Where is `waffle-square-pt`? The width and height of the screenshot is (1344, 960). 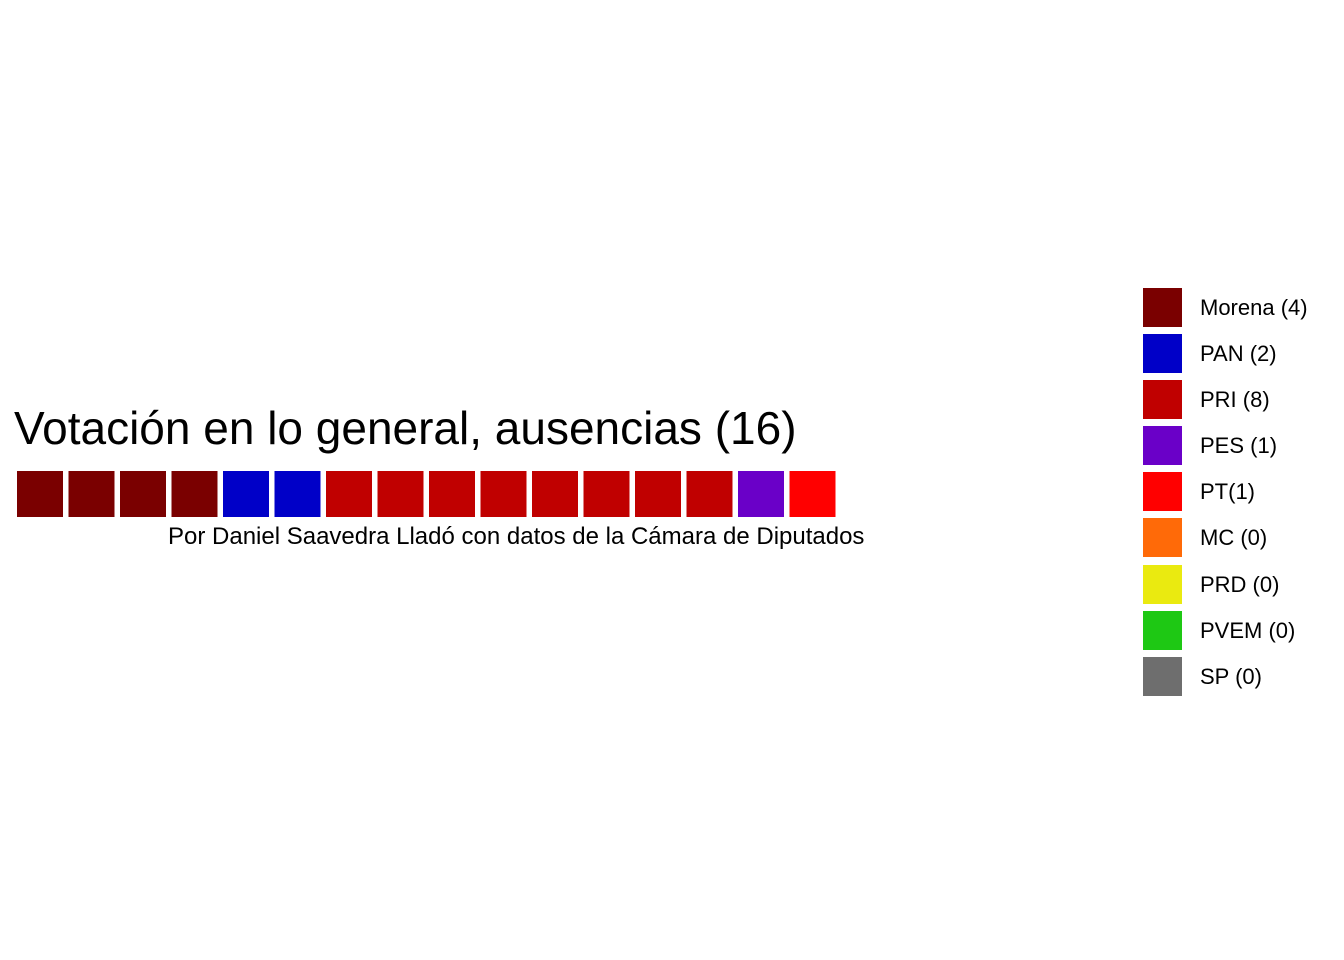
waffle-square-pt is located at coordinates (812, 494).